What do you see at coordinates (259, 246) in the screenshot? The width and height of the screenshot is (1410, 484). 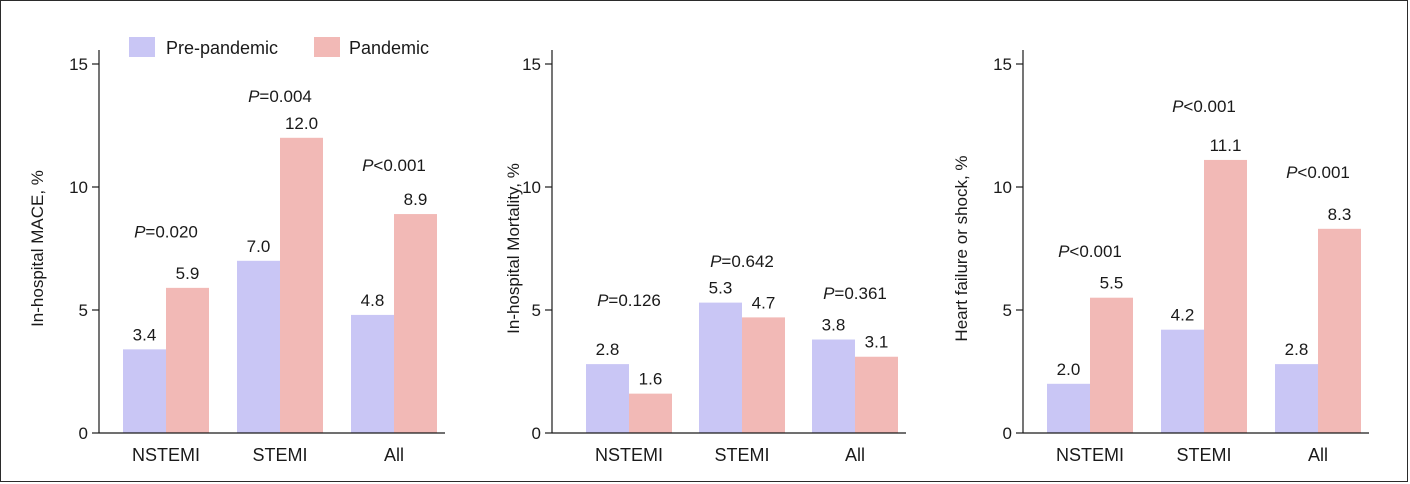 I see `bar-value-label: 7.0` at bounding box center [259, 246].